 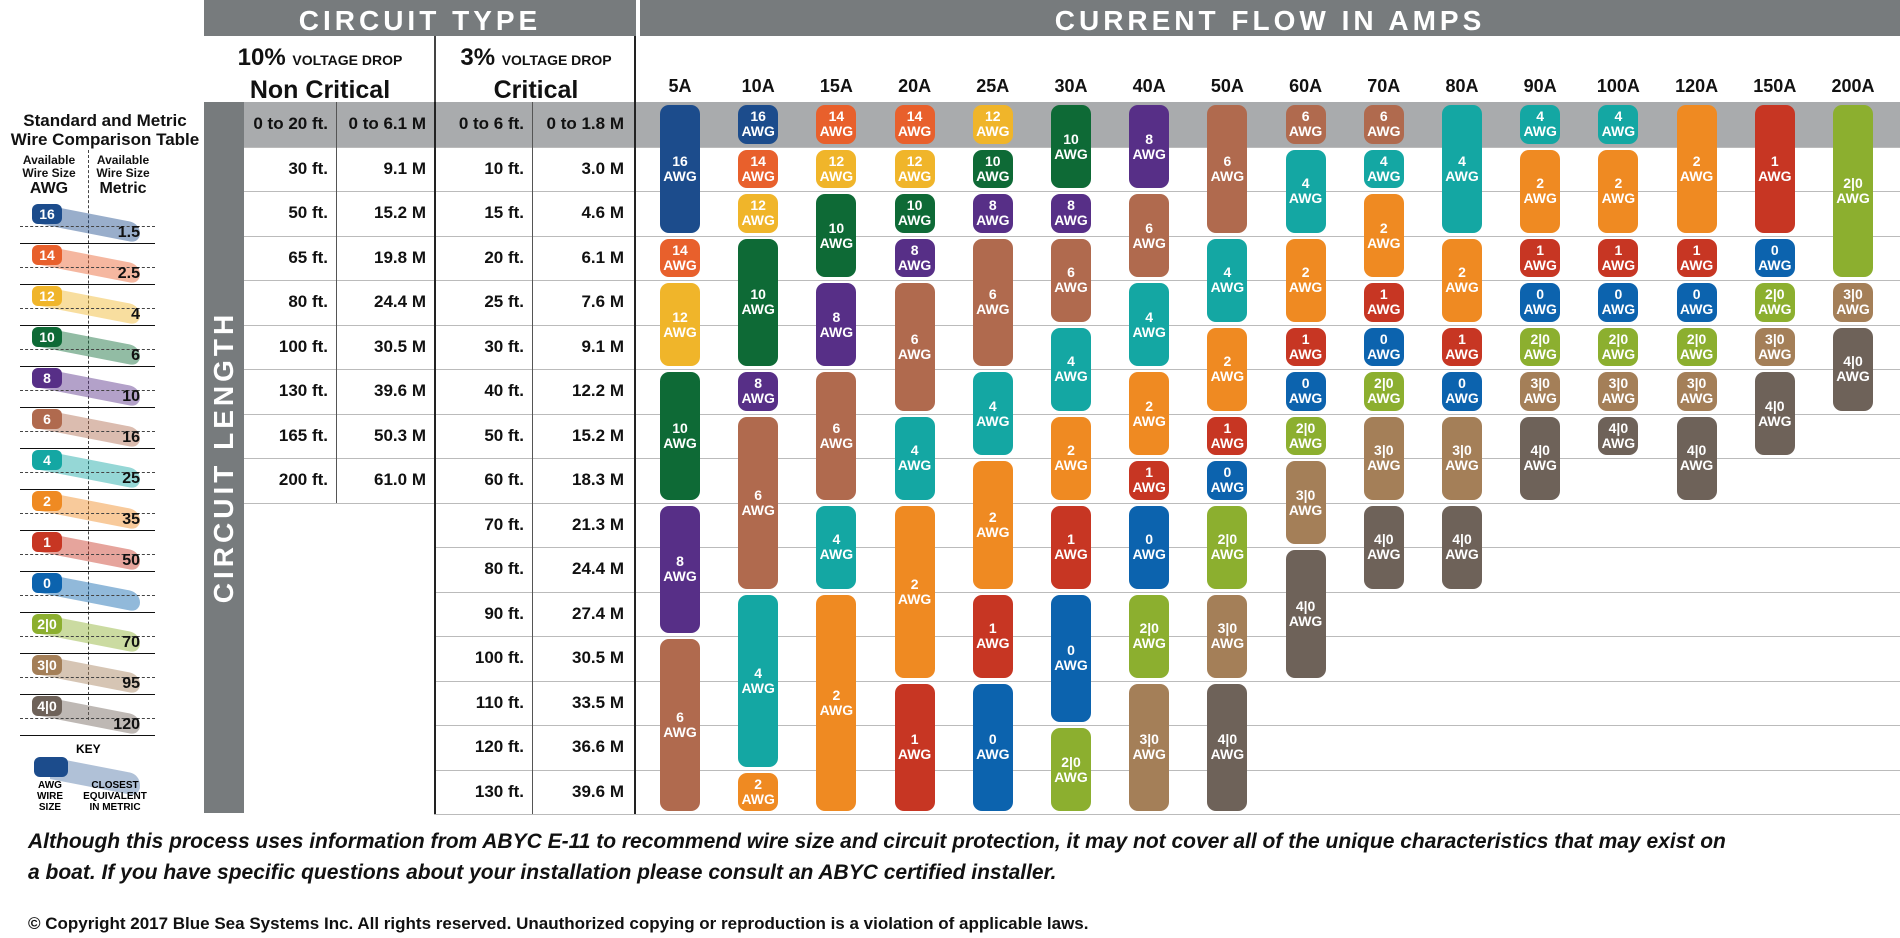 What do you see at coordinates (1071, 369) in the screenshot?
I see `wire-pill-4-awg: 4 AWG` at bounding box center [1071, 369].